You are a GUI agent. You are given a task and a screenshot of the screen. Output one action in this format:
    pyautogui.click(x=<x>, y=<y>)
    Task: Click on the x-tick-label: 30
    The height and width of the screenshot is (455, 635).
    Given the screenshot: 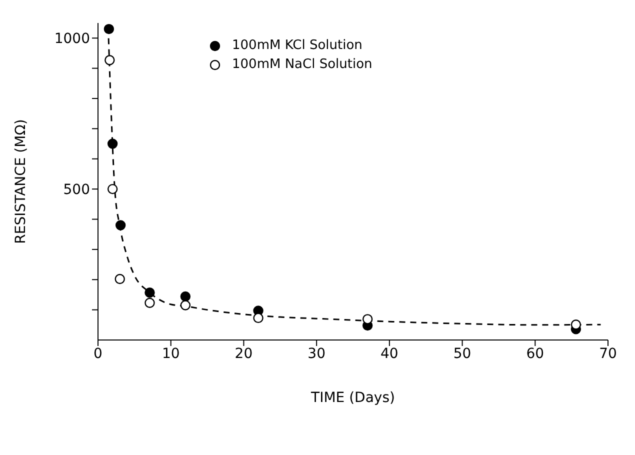 What is the action you would take?
    pyautogui.click(x=317, y=354)
    